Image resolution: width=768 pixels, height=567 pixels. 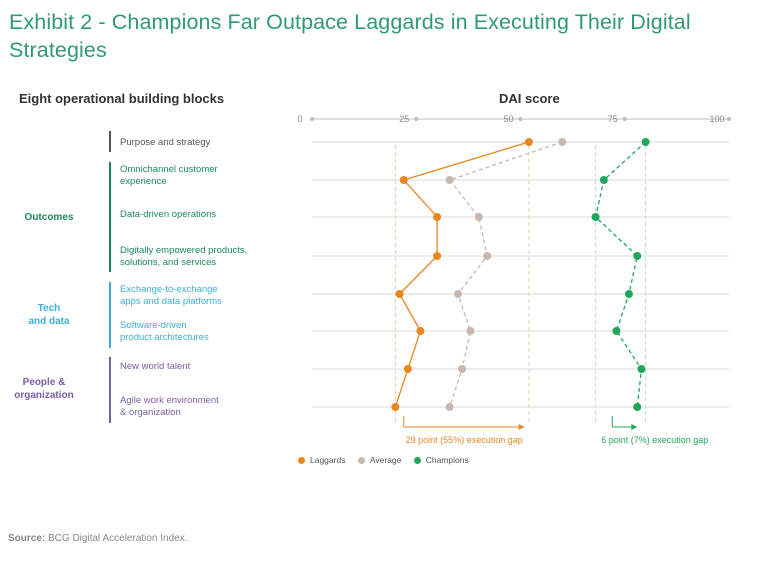 I want to click on laggards-line, so click(x=462, y=274).